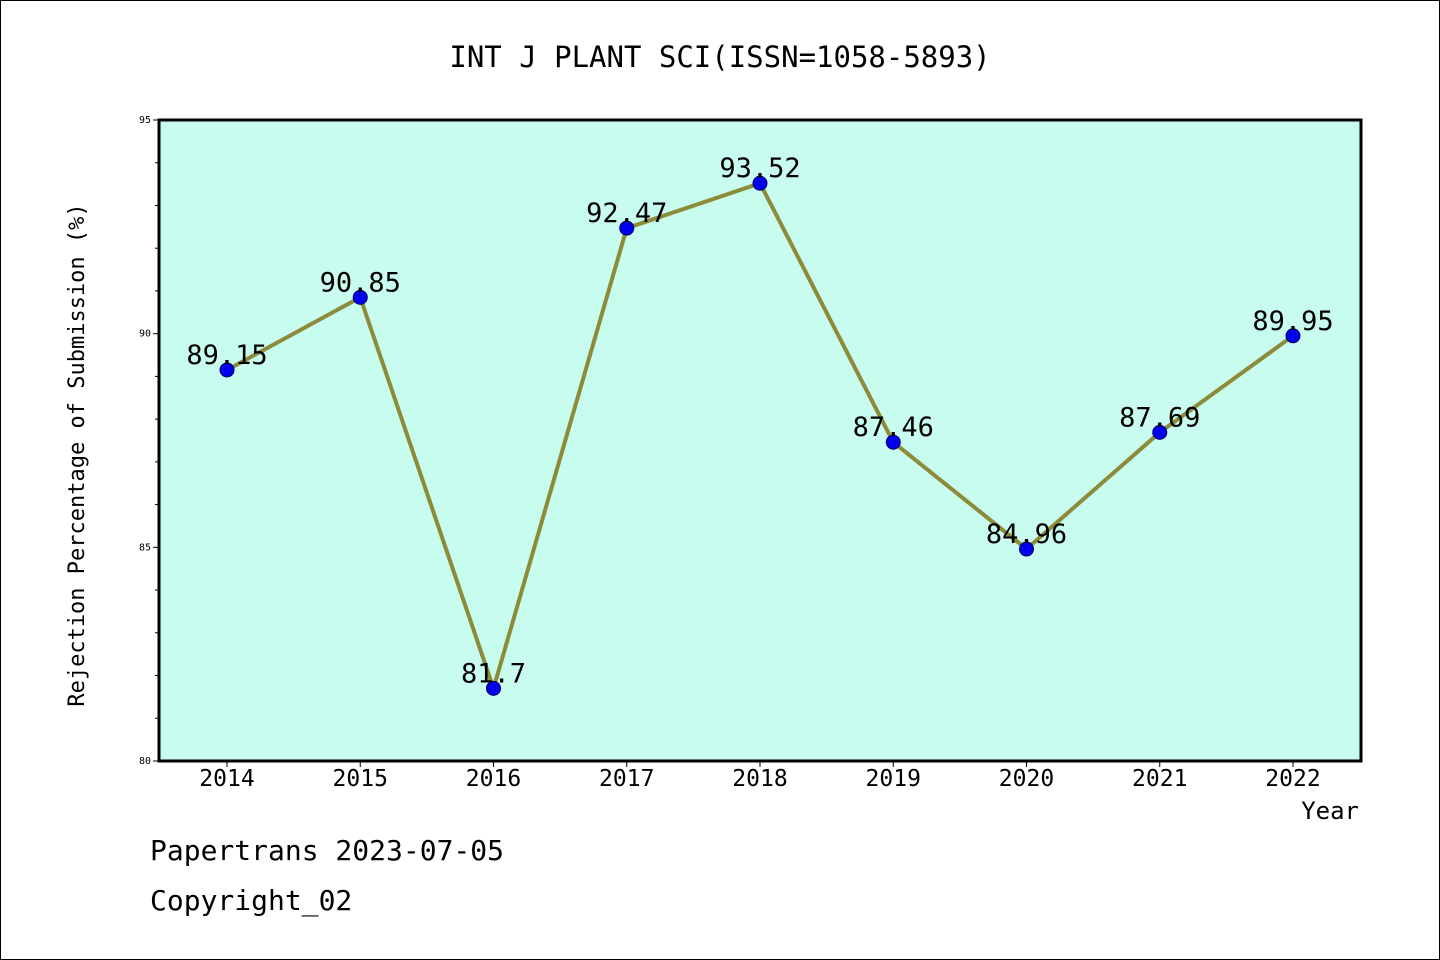 The width and height of the screenshot is (1440, 960). What do you see at coordinates (1292, 321) in the screenshot?
I see `data-label: 89.95` at bounding box center [1292, 321].